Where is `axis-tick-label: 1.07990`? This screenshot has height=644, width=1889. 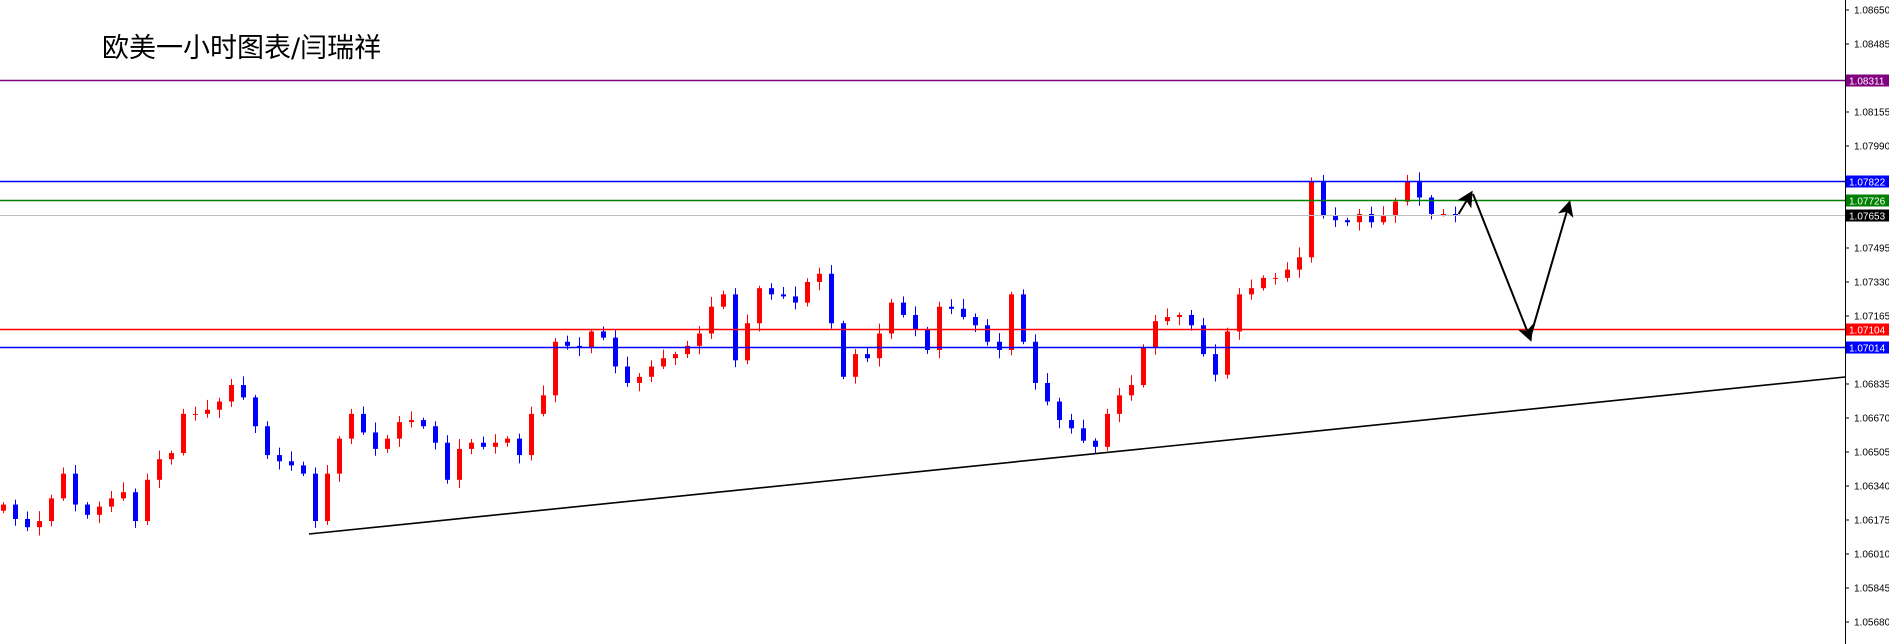
axis-tick-label: 1.07990 is located at coordinates (1871, 147).